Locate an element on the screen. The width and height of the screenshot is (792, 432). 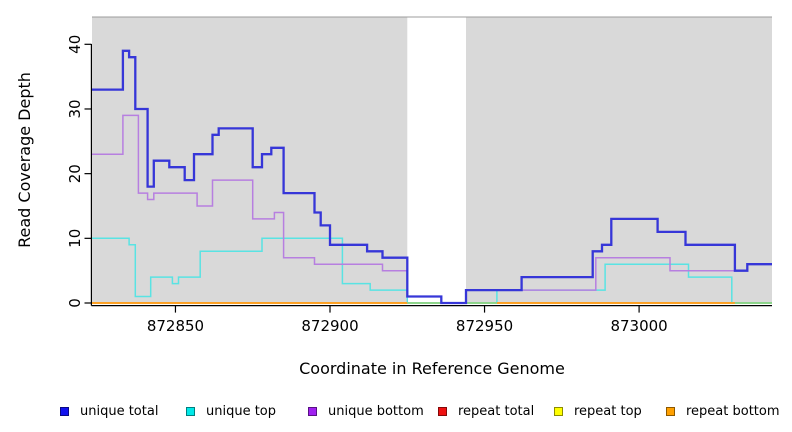
legend-label: repeat top is located at coordinates (608, 411).